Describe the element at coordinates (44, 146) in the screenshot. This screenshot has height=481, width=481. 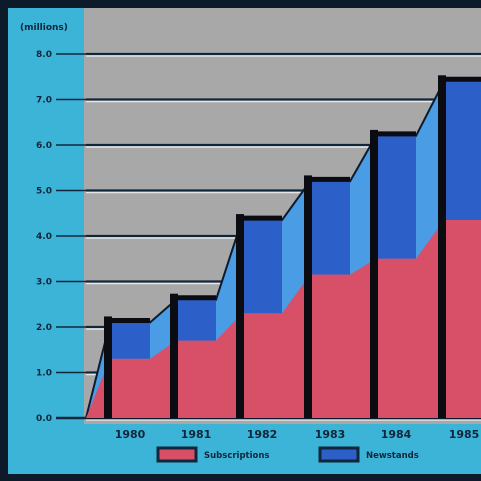
I see `y-tick-label: 6.0` at that location.